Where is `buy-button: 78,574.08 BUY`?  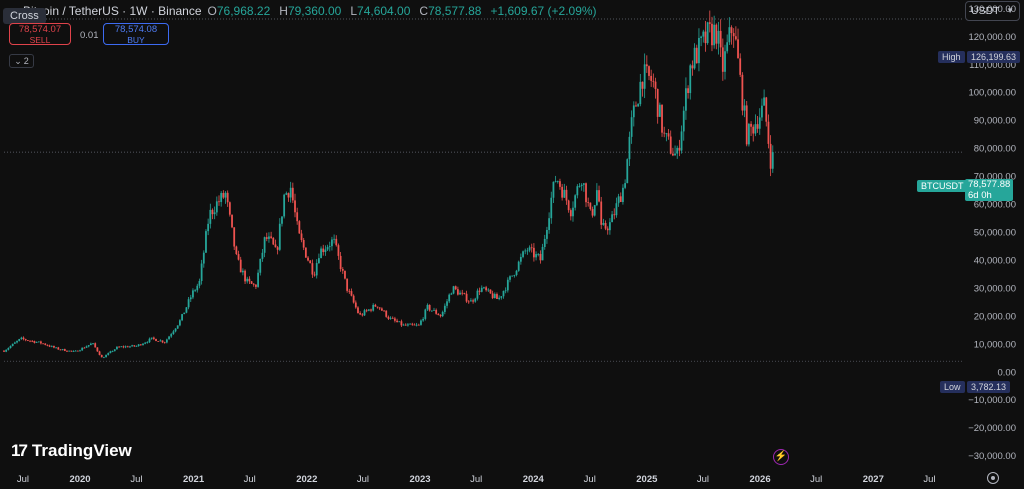
buy-button: 78,574.08 BUY is located at coordinates (136, 34).